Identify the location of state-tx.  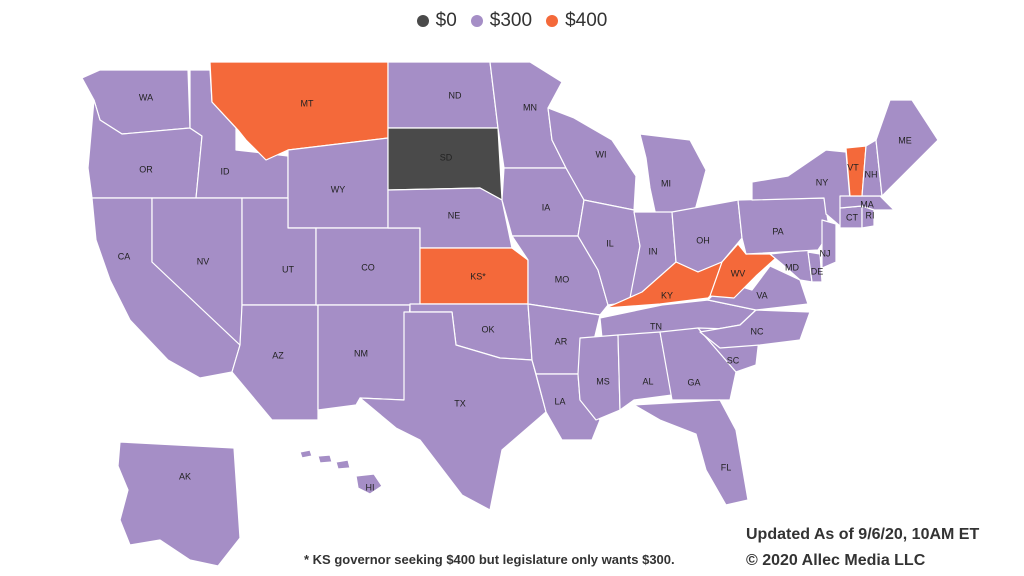
(453, 411).